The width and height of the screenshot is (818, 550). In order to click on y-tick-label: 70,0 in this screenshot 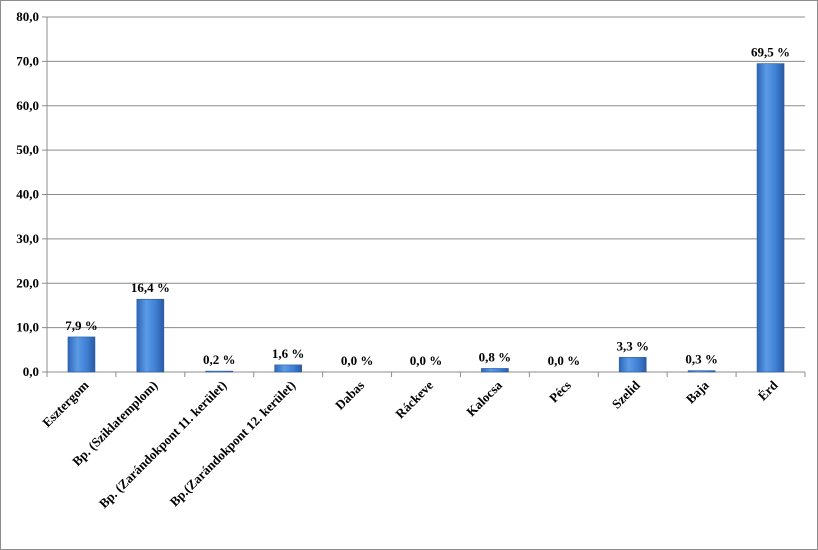, I will do `click(27, 60)`.